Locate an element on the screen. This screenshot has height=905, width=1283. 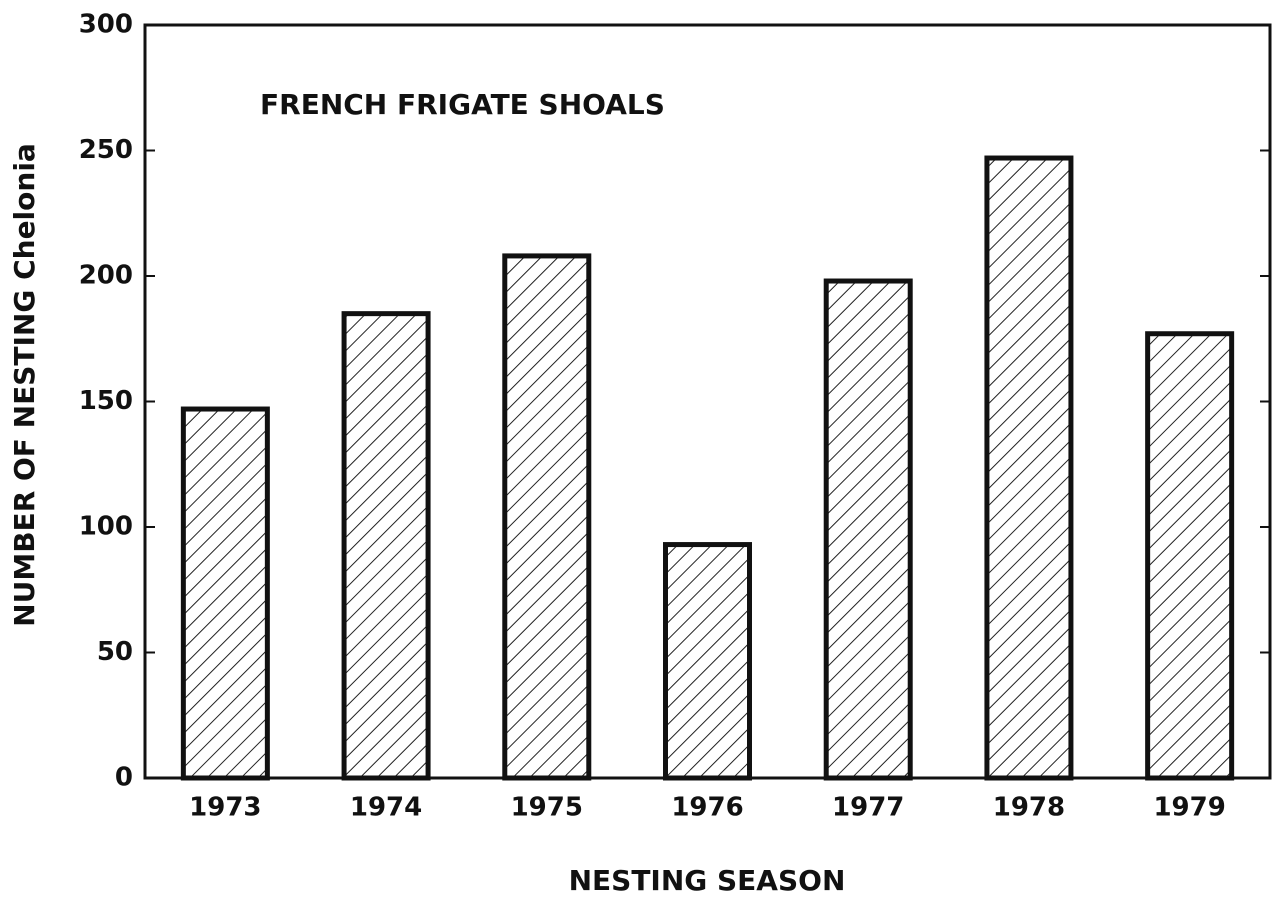
x-tick-label: 1975 is located at coordinates (547, 808).